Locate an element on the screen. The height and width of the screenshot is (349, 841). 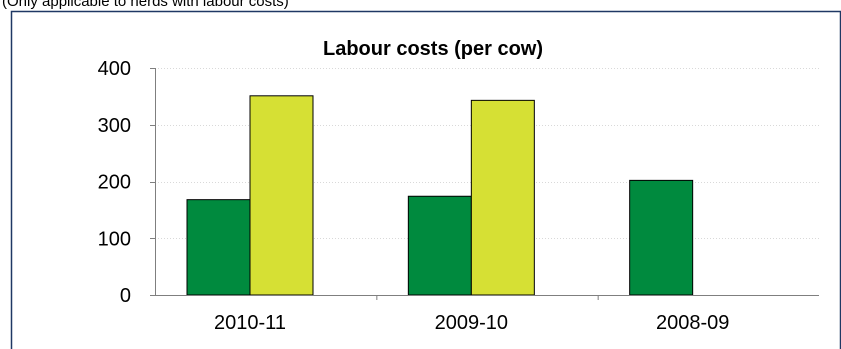
x-tick-labels: 2010-11 2009-10 2008-09 is located at coordinates (471, 314).